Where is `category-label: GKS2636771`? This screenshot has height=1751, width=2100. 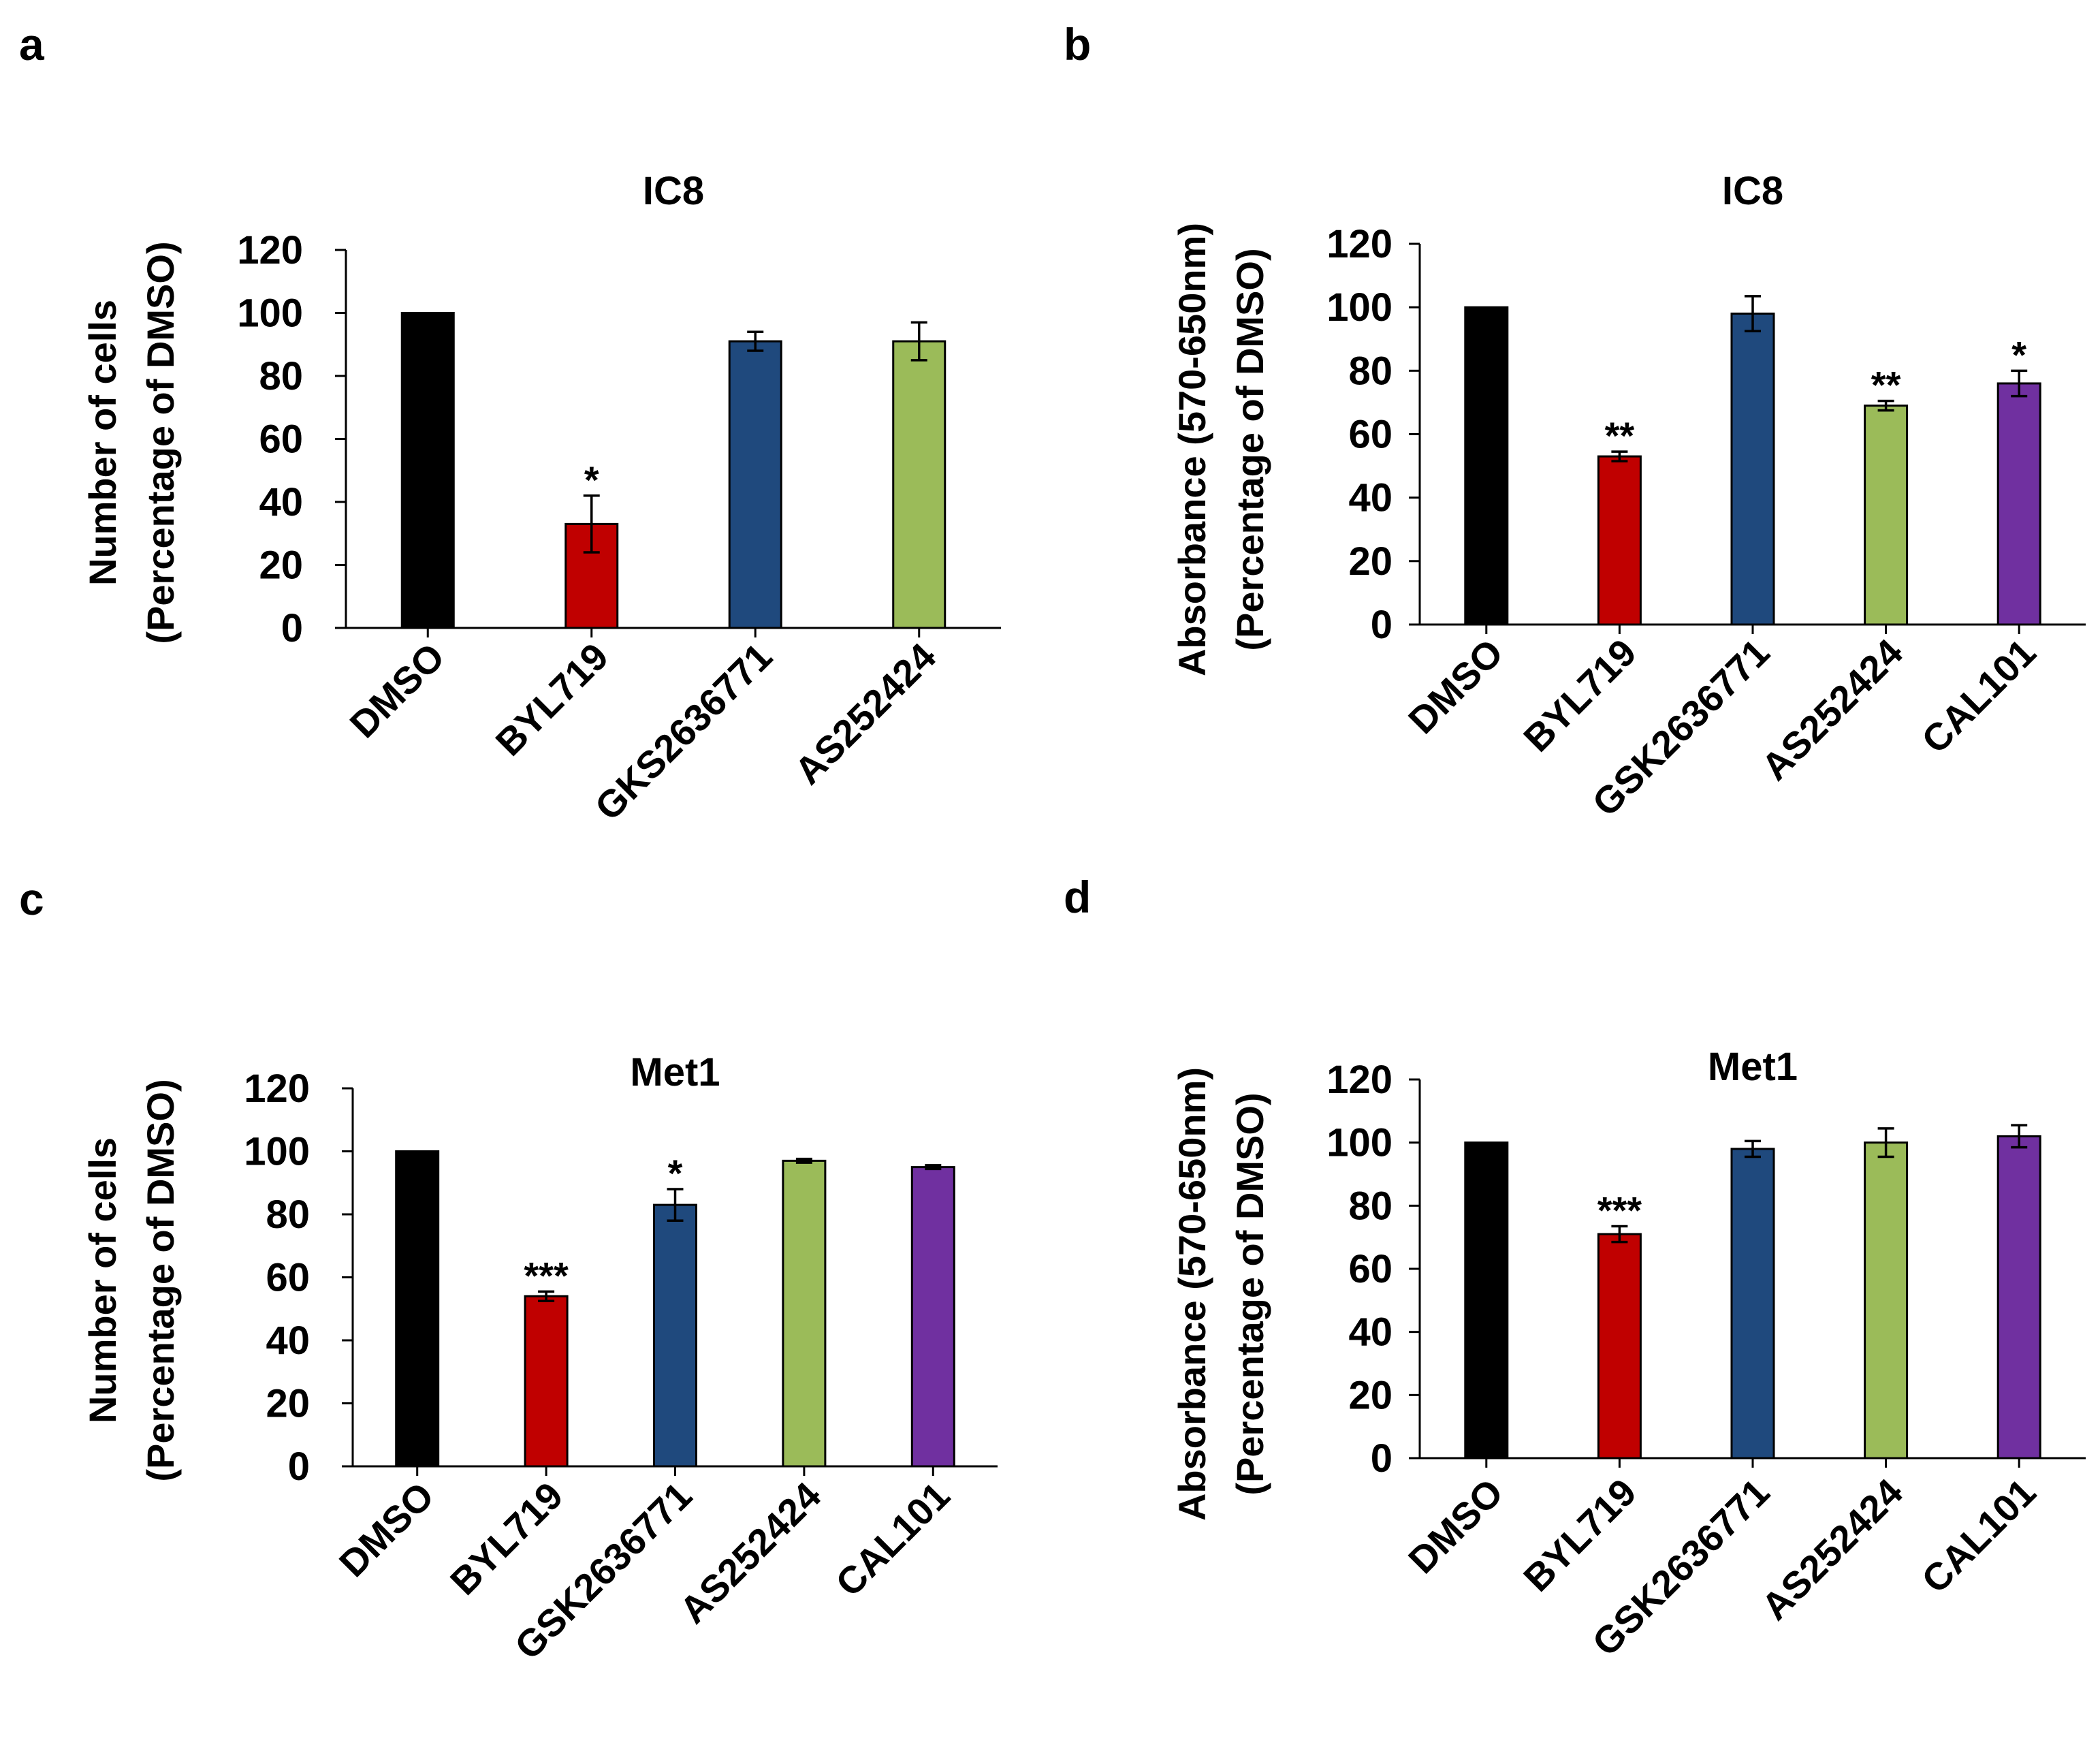 category-label: GKS2636771 is located at coordinates (683, 732).